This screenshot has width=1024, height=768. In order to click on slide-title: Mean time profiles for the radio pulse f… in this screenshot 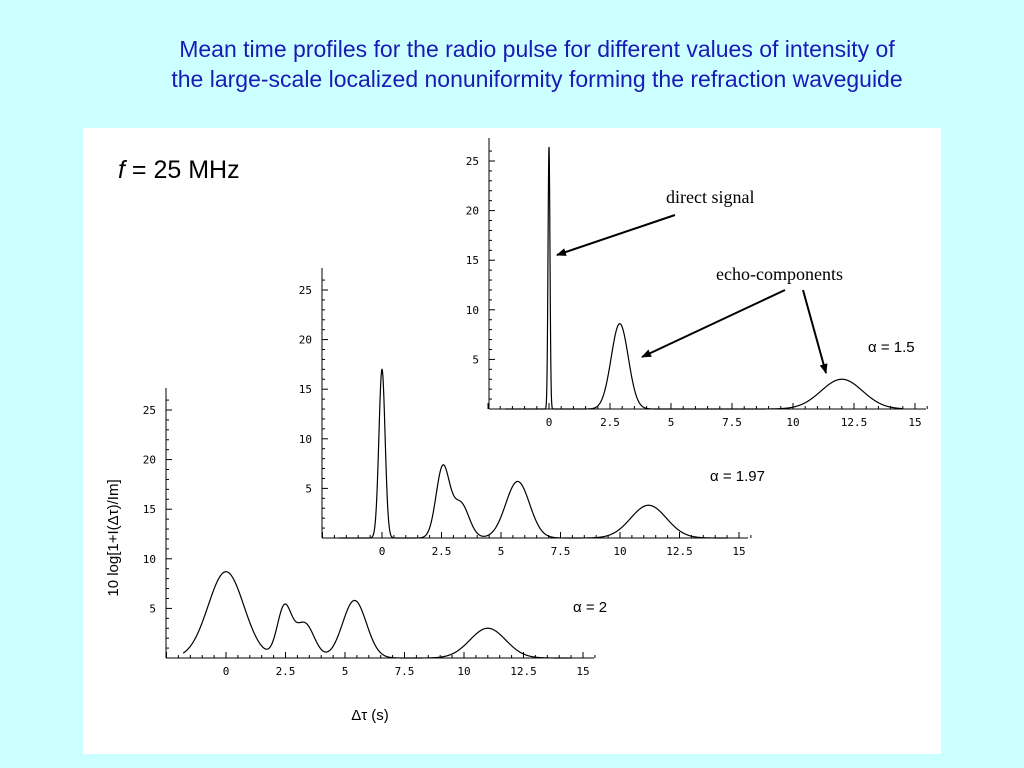, I will do `click(537, 64)`.